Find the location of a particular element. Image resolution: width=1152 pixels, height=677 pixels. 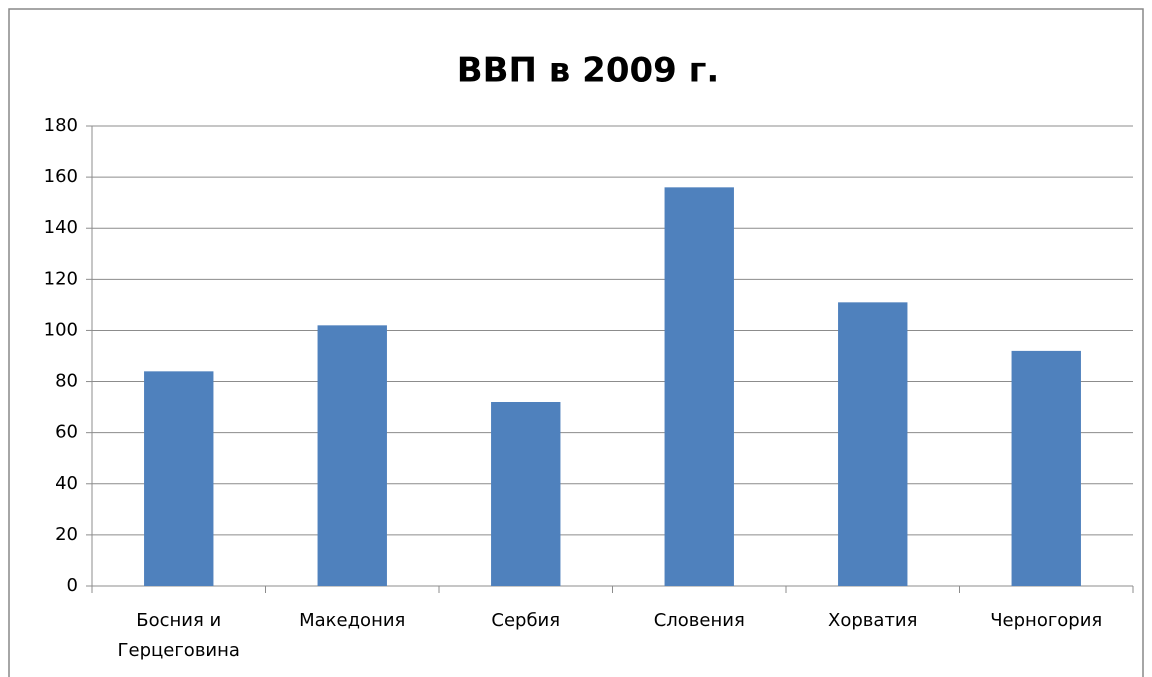

y-tick-label: 140 is located at coordinates (61, 227).